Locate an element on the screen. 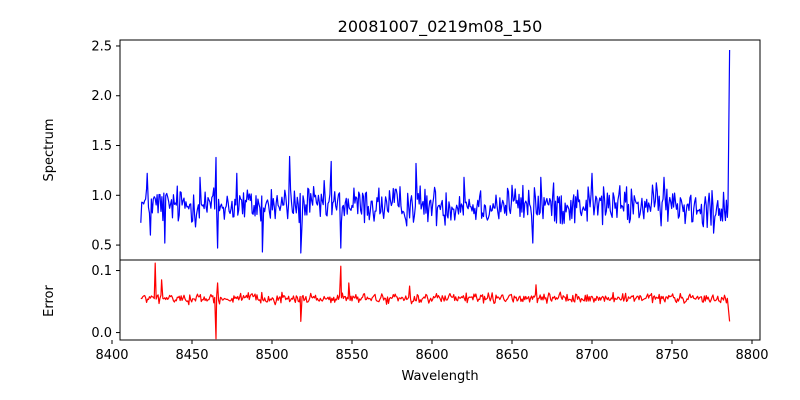  error-series-line is located at coordinates (435, 301).